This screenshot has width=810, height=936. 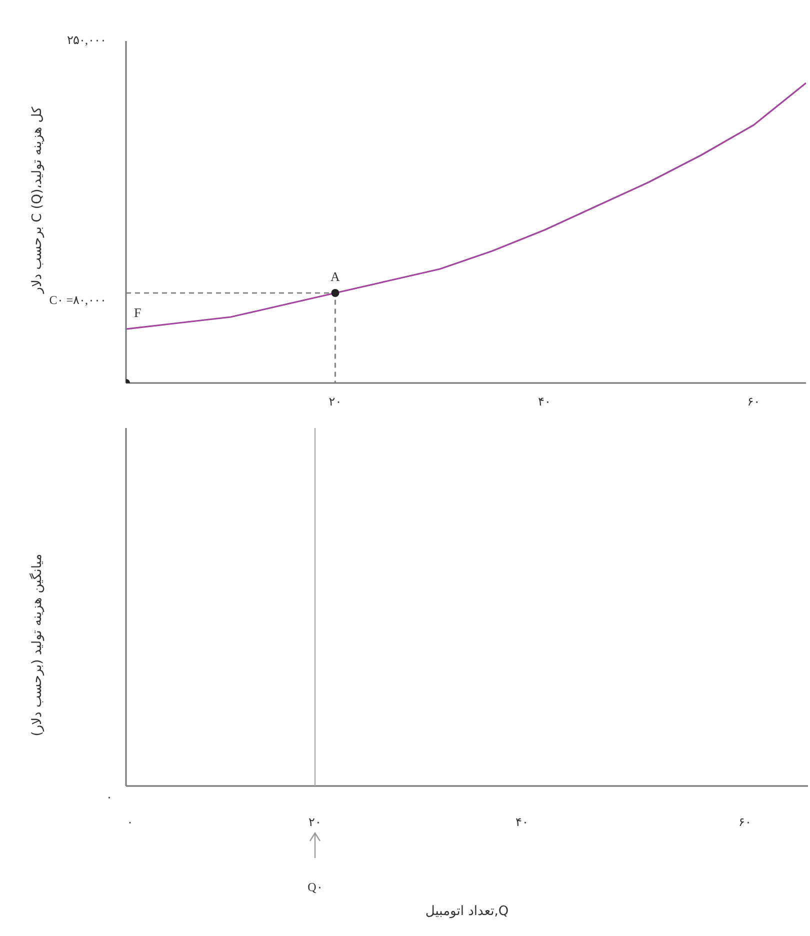 What do you see at coordinates (467, 911) in the screenshot?
I see `text: Q,تعداد اتومبیل` at bounding box center [467, 911].